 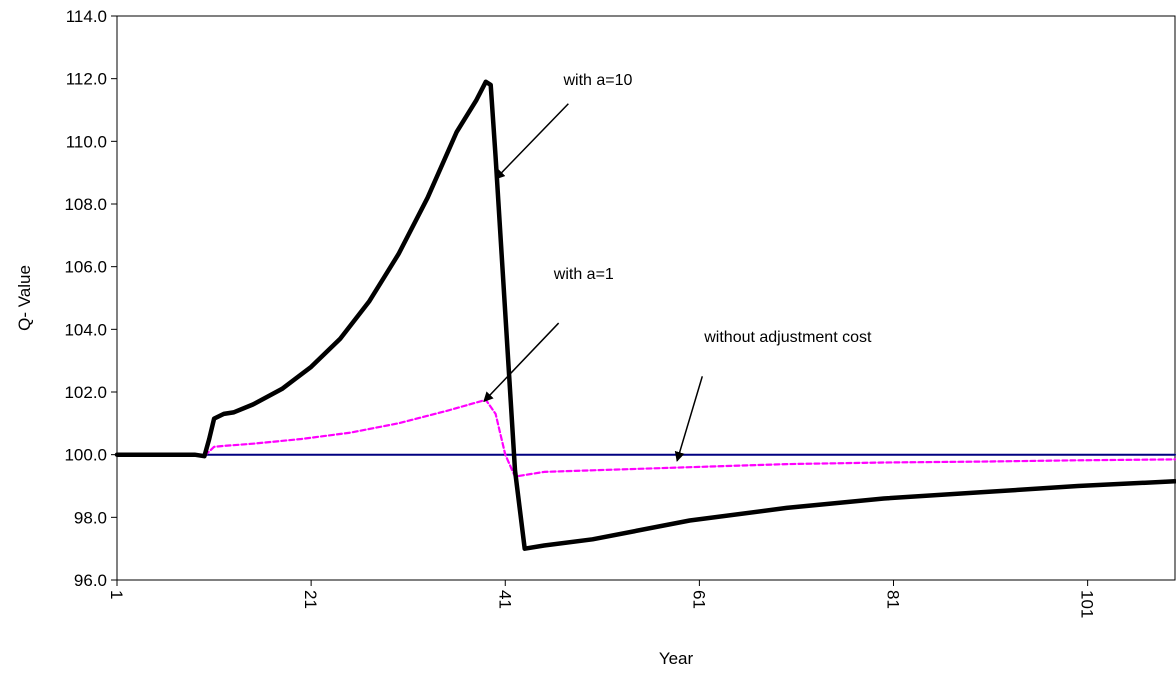 What do you see at coordinates (86, 79) in the screenshot?
I see `y-tick-label: 112.0` at bounding box center [86, 79].